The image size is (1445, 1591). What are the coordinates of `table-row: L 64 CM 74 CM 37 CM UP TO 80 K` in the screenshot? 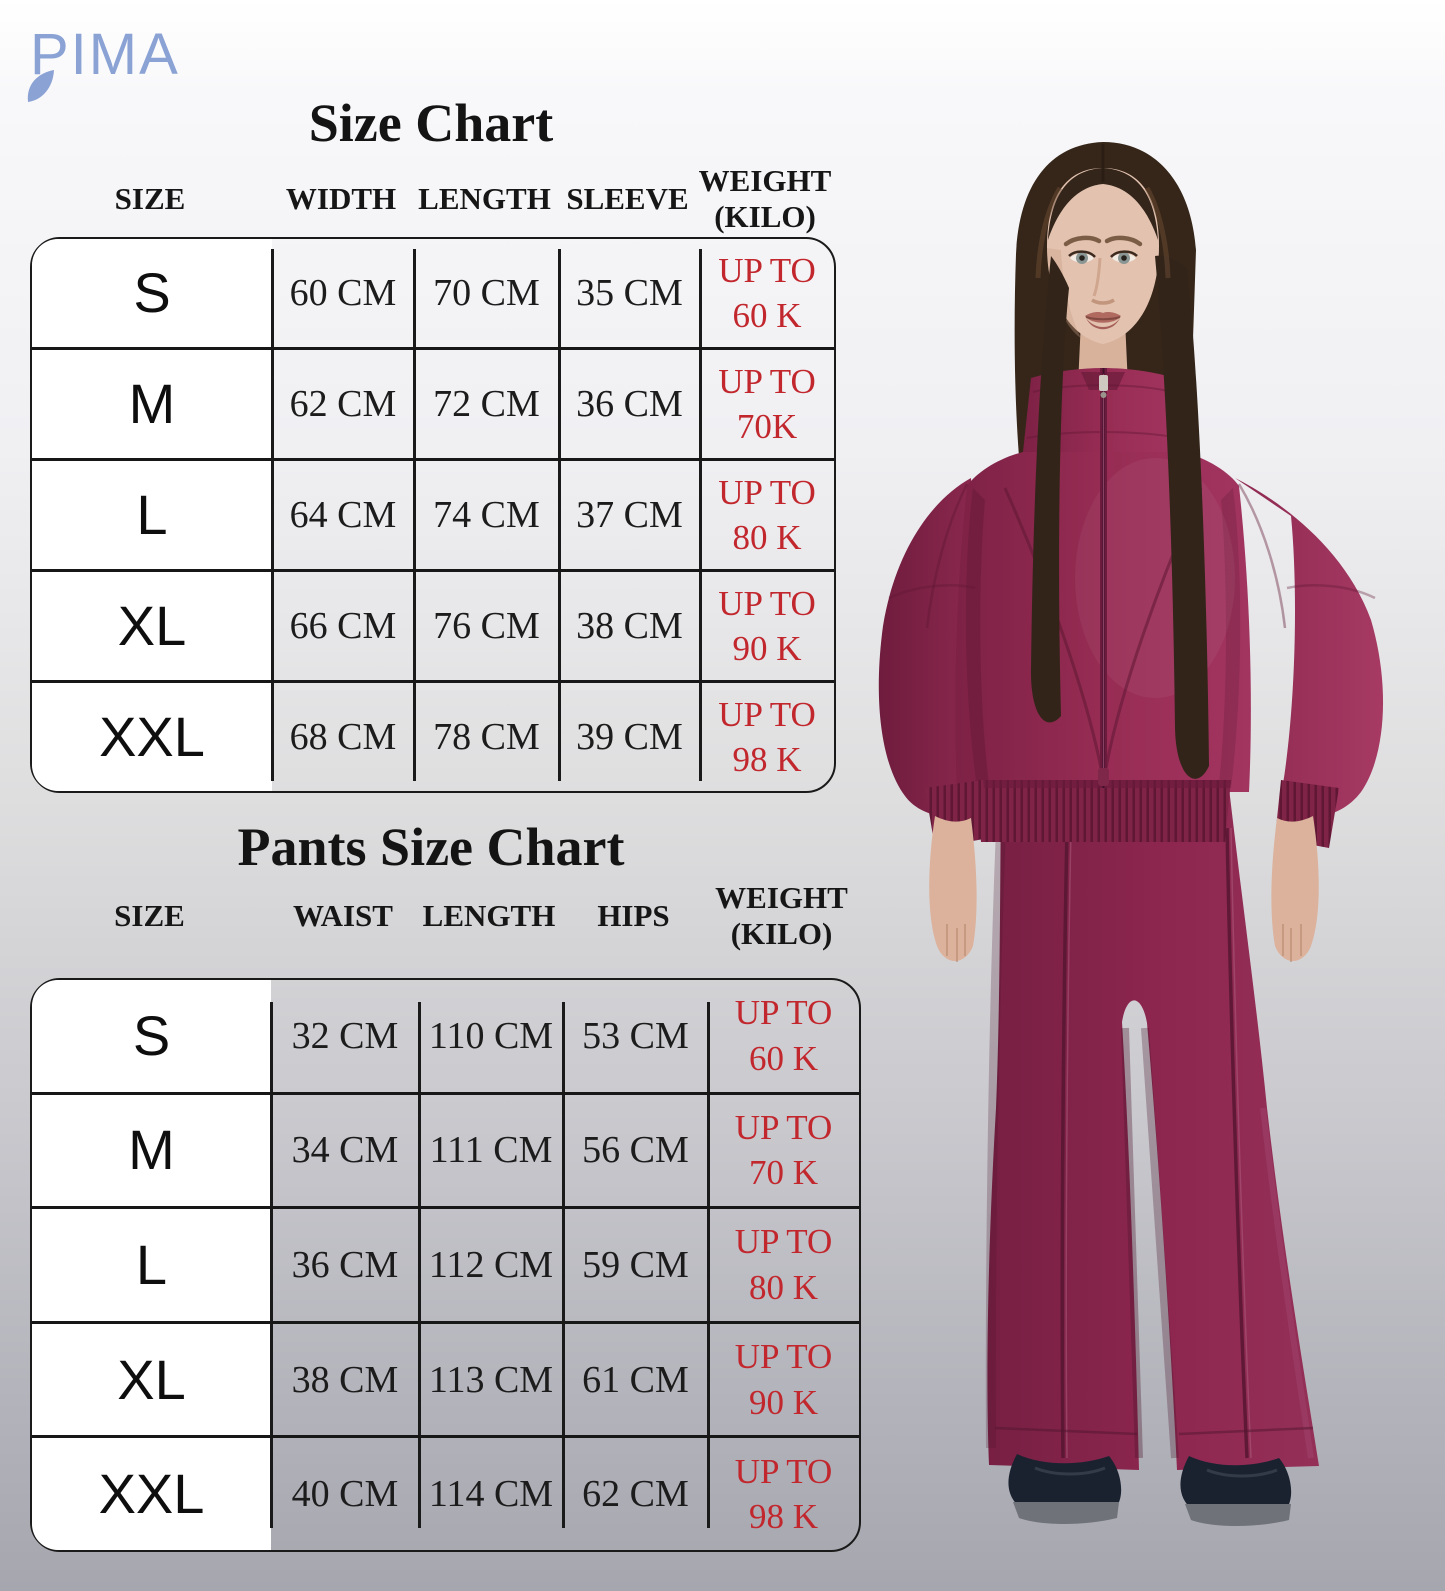 It's located at (433, 513).